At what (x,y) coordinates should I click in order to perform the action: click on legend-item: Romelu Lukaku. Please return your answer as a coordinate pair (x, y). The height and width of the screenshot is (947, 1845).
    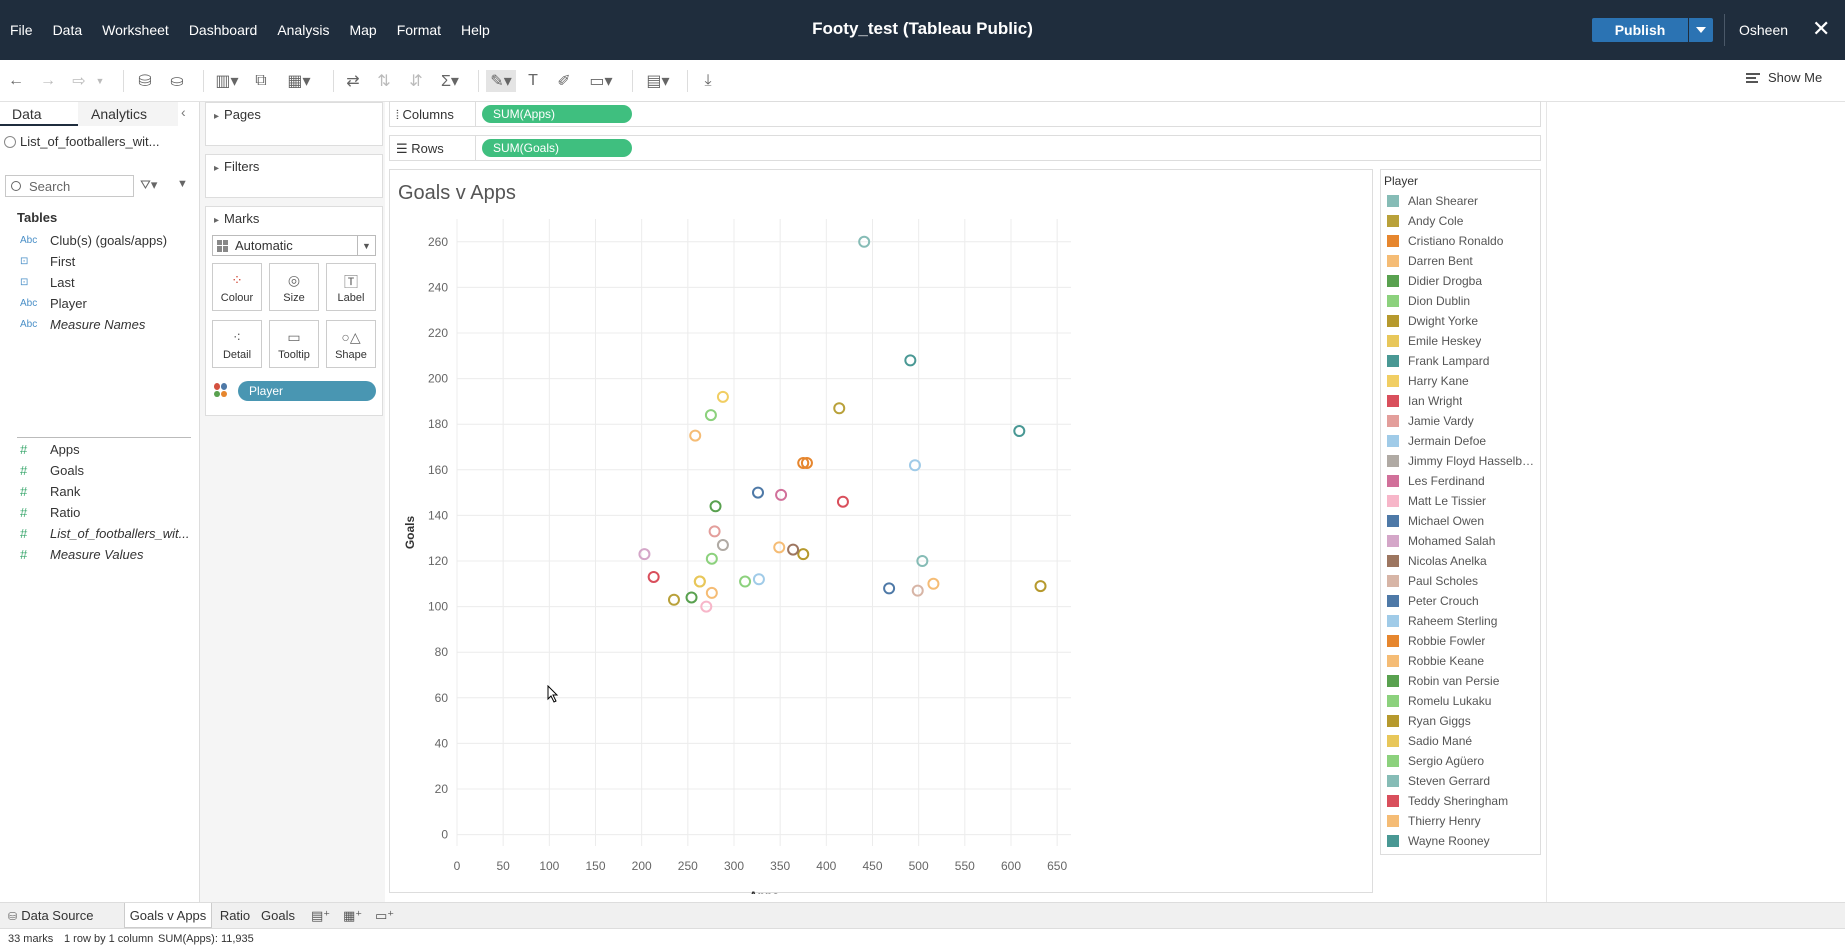
    Looking at the image, I should click on (1439, 701).